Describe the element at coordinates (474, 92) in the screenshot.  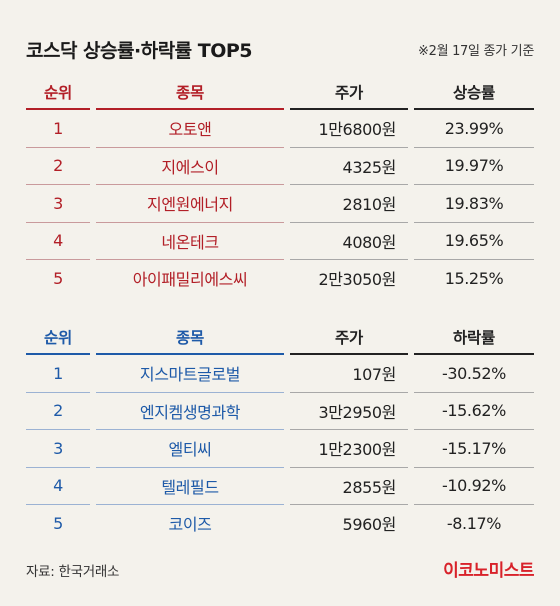
I see `rise-header-rate: 상승률` at that location.